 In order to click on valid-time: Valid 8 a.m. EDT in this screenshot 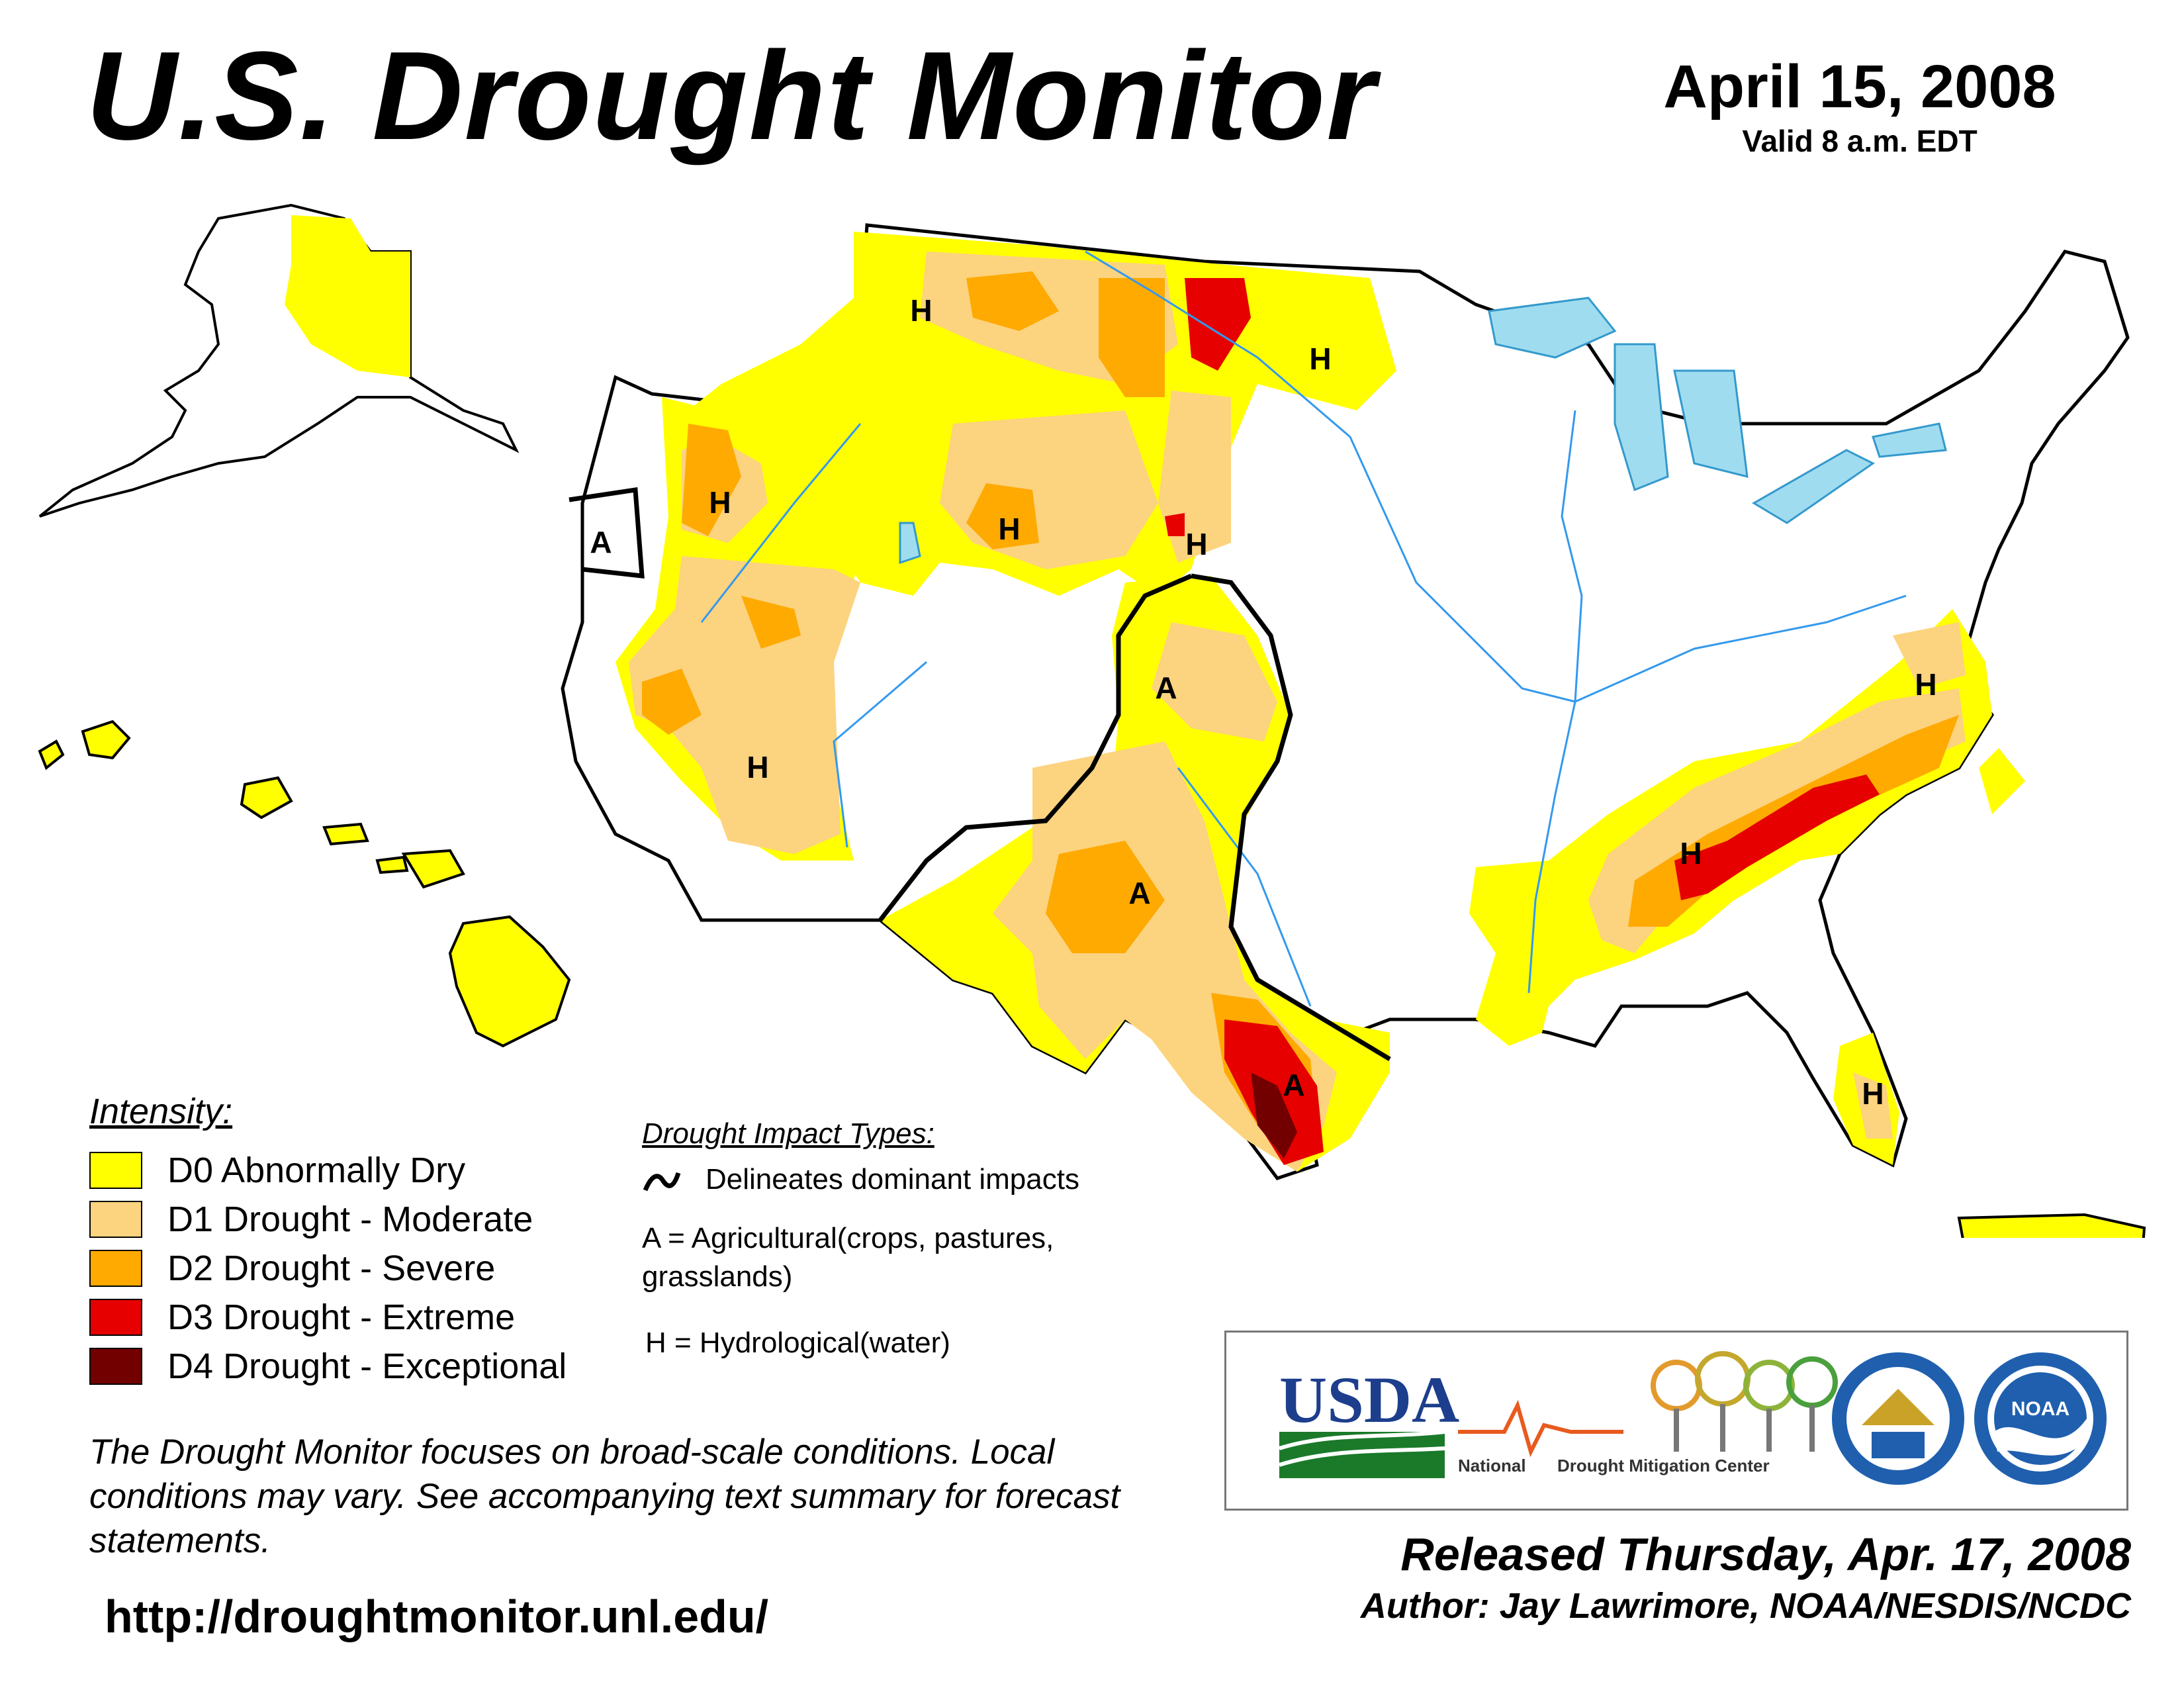, I will do `click(1860, 141)`.